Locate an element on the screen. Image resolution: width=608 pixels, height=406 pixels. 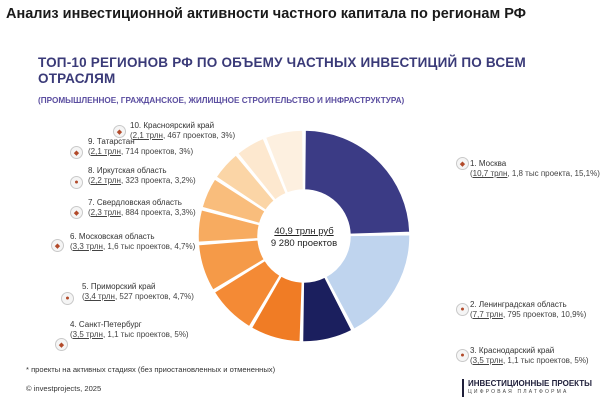
legend-region-detail: (2,3 трлн, 884 проекта, 3,3%) is located at coordinates (142, 212).